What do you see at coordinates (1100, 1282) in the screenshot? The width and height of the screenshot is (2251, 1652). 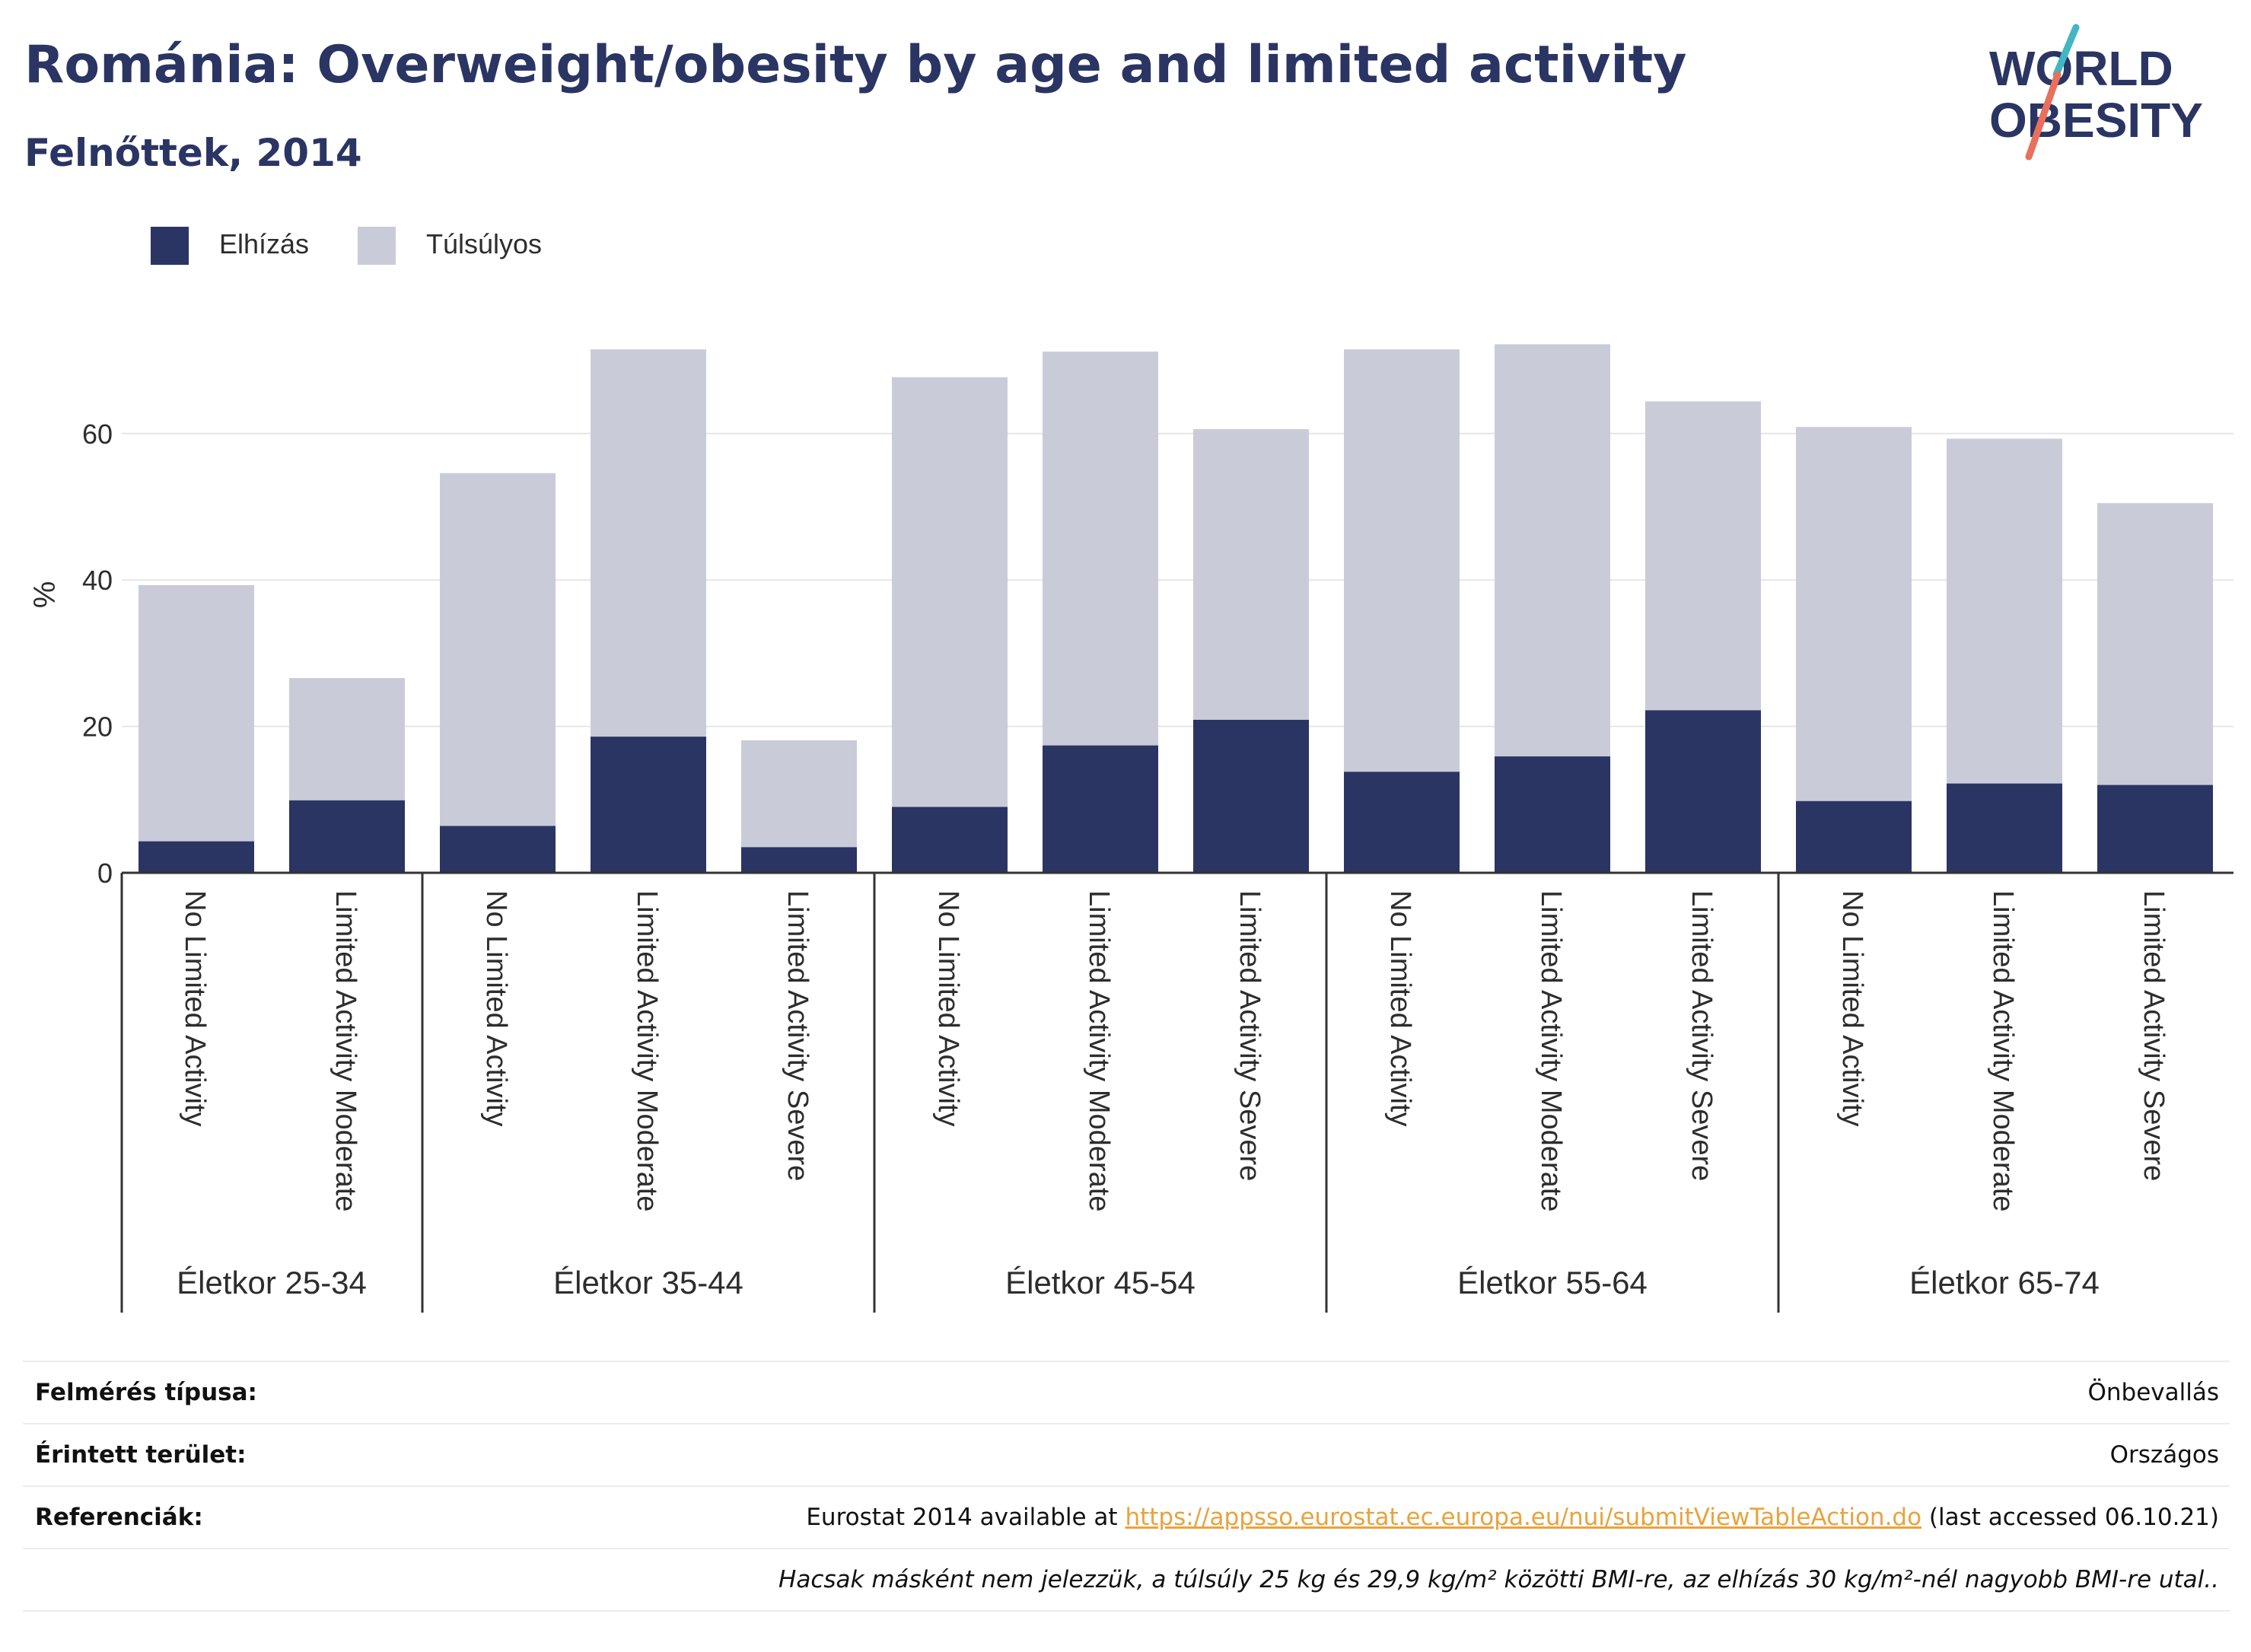 I see `x-group-label: Életkor 45-54` at bounding box center [1100, 1282].